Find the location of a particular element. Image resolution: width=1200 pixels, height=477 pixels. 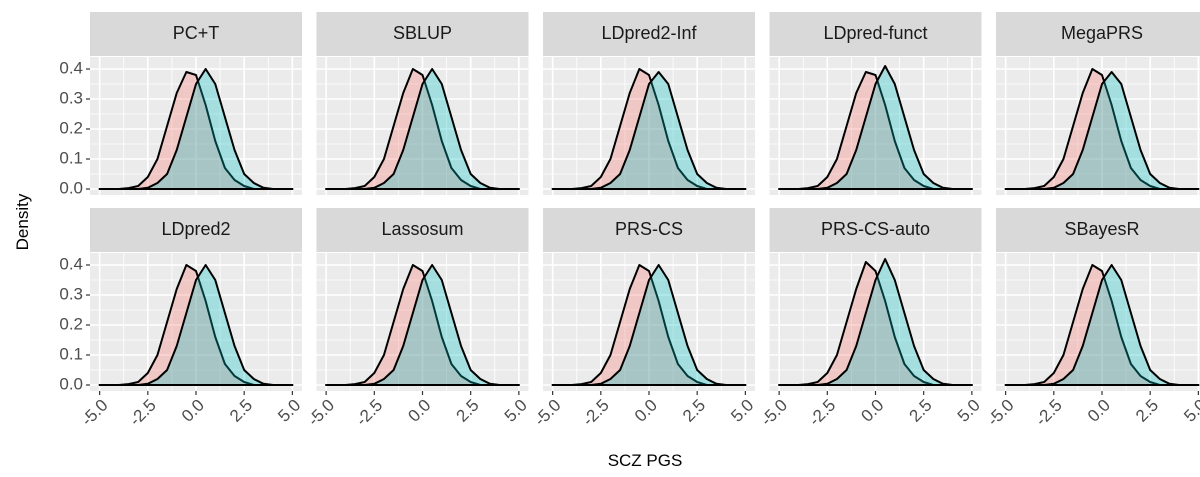

panel-title: LDpred2 is located at coordinates (195, 229).